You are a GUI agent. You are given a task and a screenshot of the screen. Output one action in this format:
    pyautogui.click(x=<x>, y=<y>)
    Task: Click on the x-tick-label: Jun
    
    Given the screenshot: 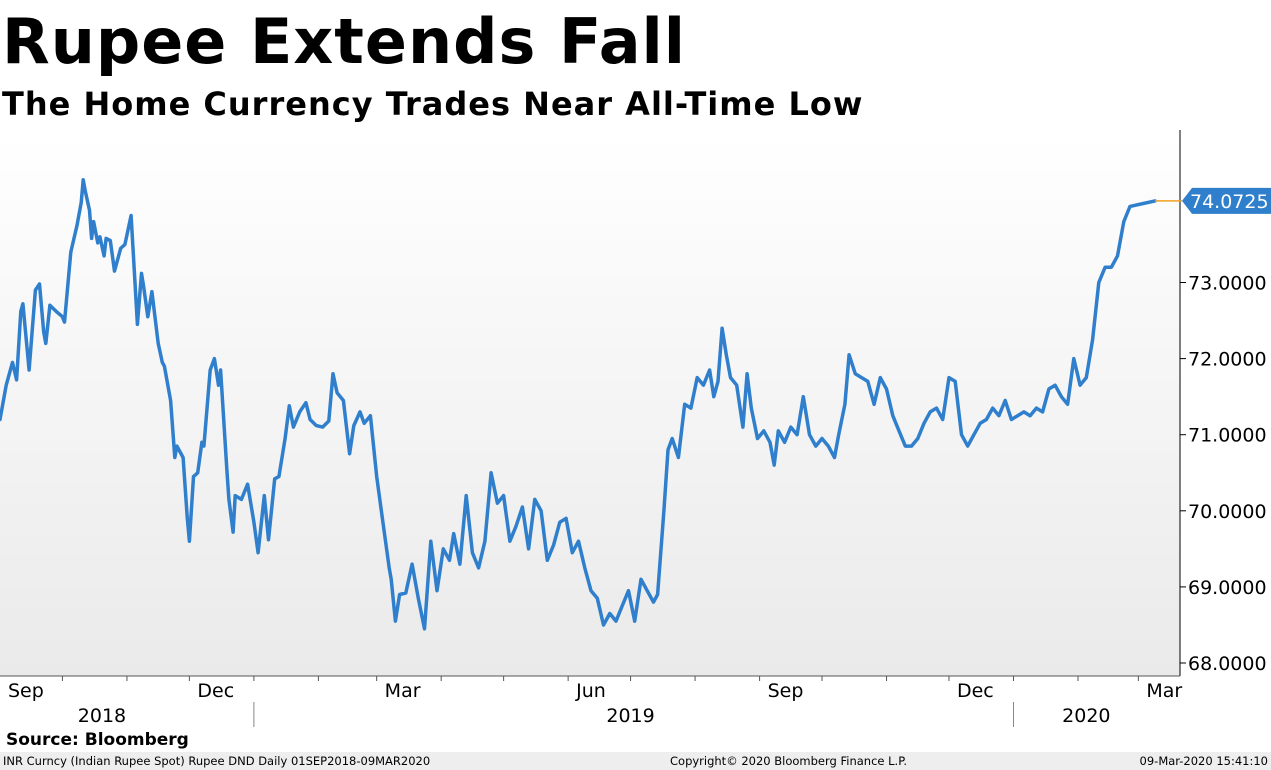 What is the action you would take?
    pyautogui.click(x=590, y=691)
    